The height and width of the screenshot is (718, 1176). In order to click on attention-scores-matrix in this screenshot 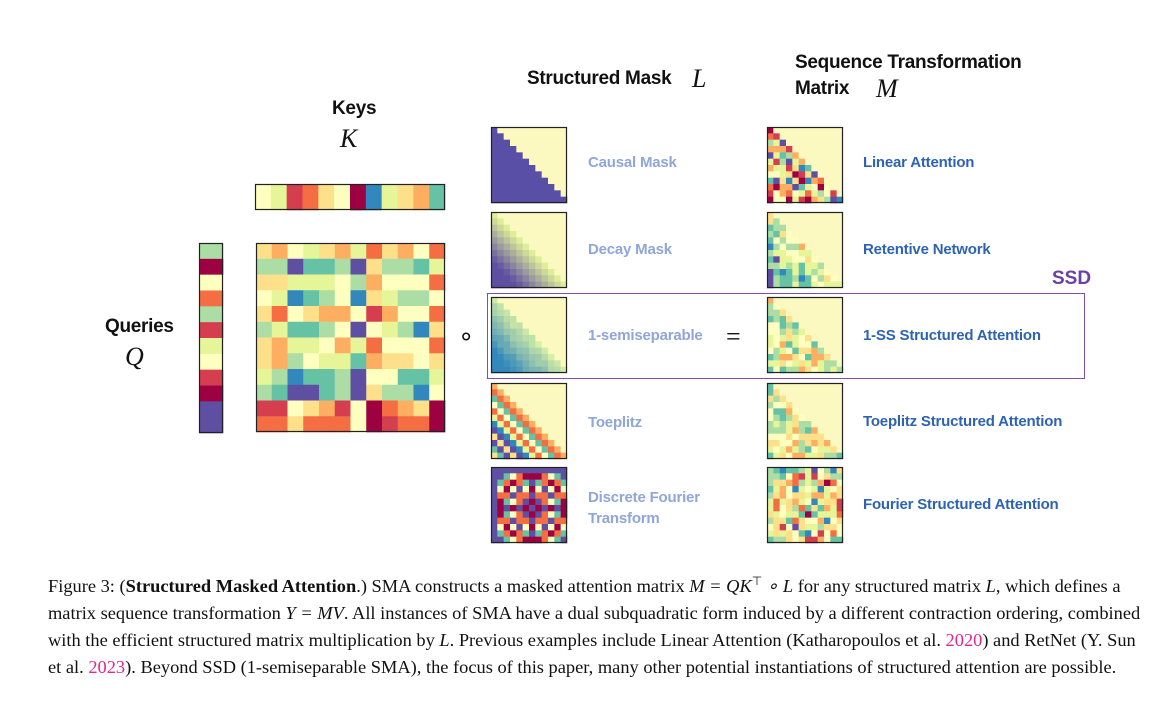, I will do `click(350, 337)`.